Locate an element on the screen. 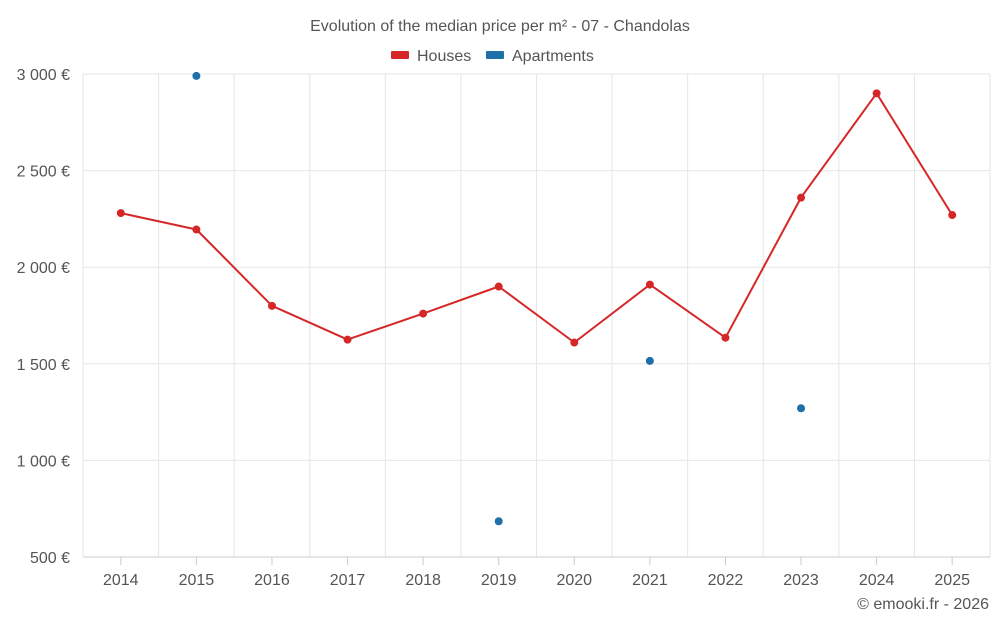 The image size is (1000, 625). y-tick-label: 2 000 € is located at coordinates (43, 268).